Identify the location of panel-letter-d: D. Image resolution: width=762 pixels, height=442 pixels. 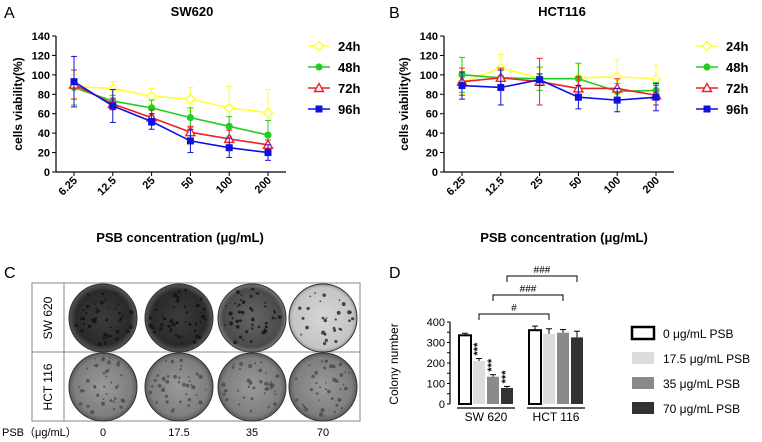
(395, 273).